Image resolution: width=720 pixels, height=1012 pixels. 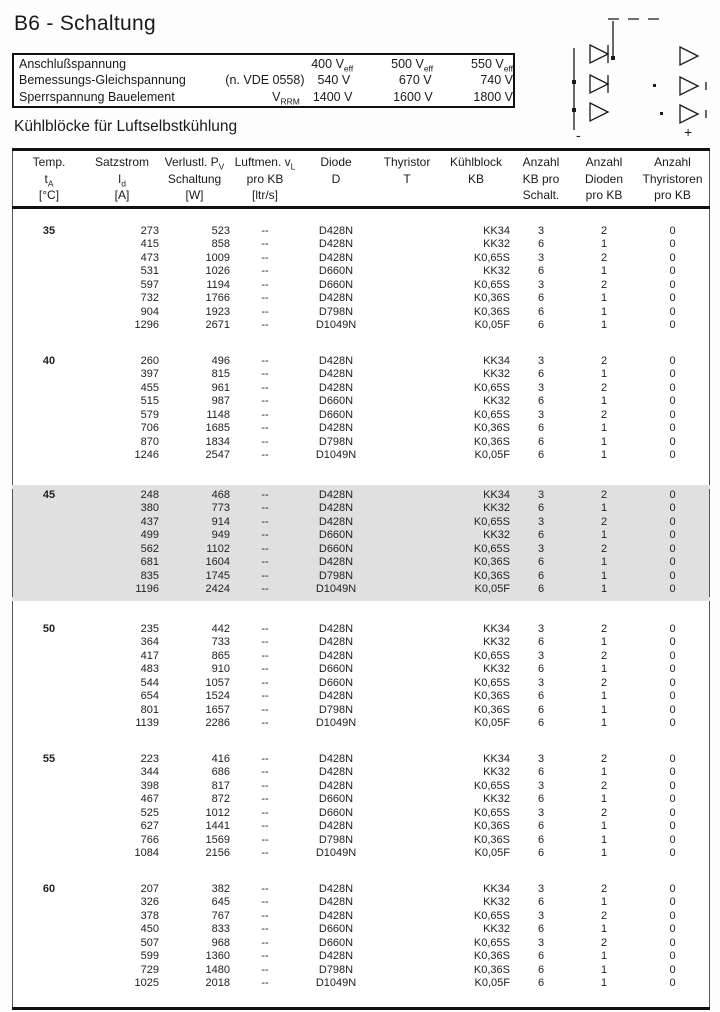 What do you see at coordinates (361, 711) in the screenshot?
I see `table-row: 801 1657 -- D798N K0,36S 6 1 0` at bounding box center [361, 711].